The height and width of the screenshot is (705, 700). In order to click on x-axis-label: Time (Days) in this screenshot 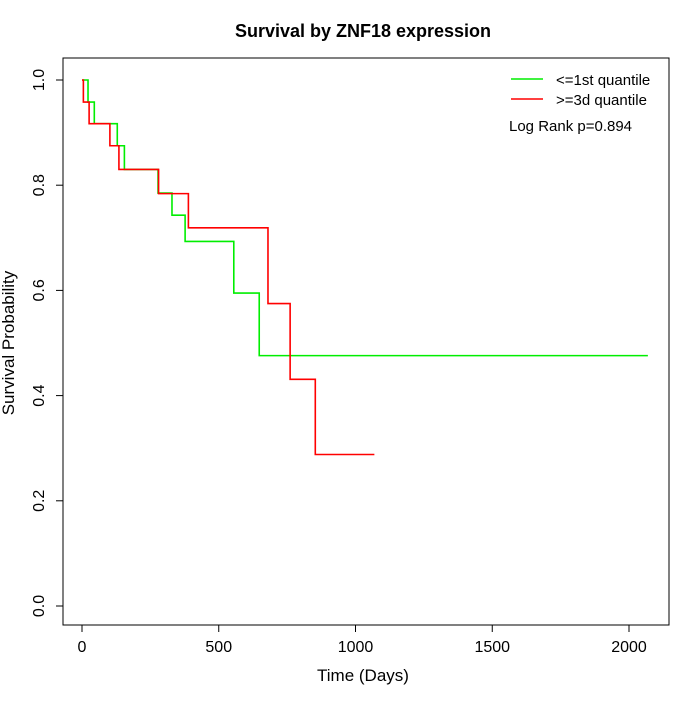, I will do `click(363, 675)`.